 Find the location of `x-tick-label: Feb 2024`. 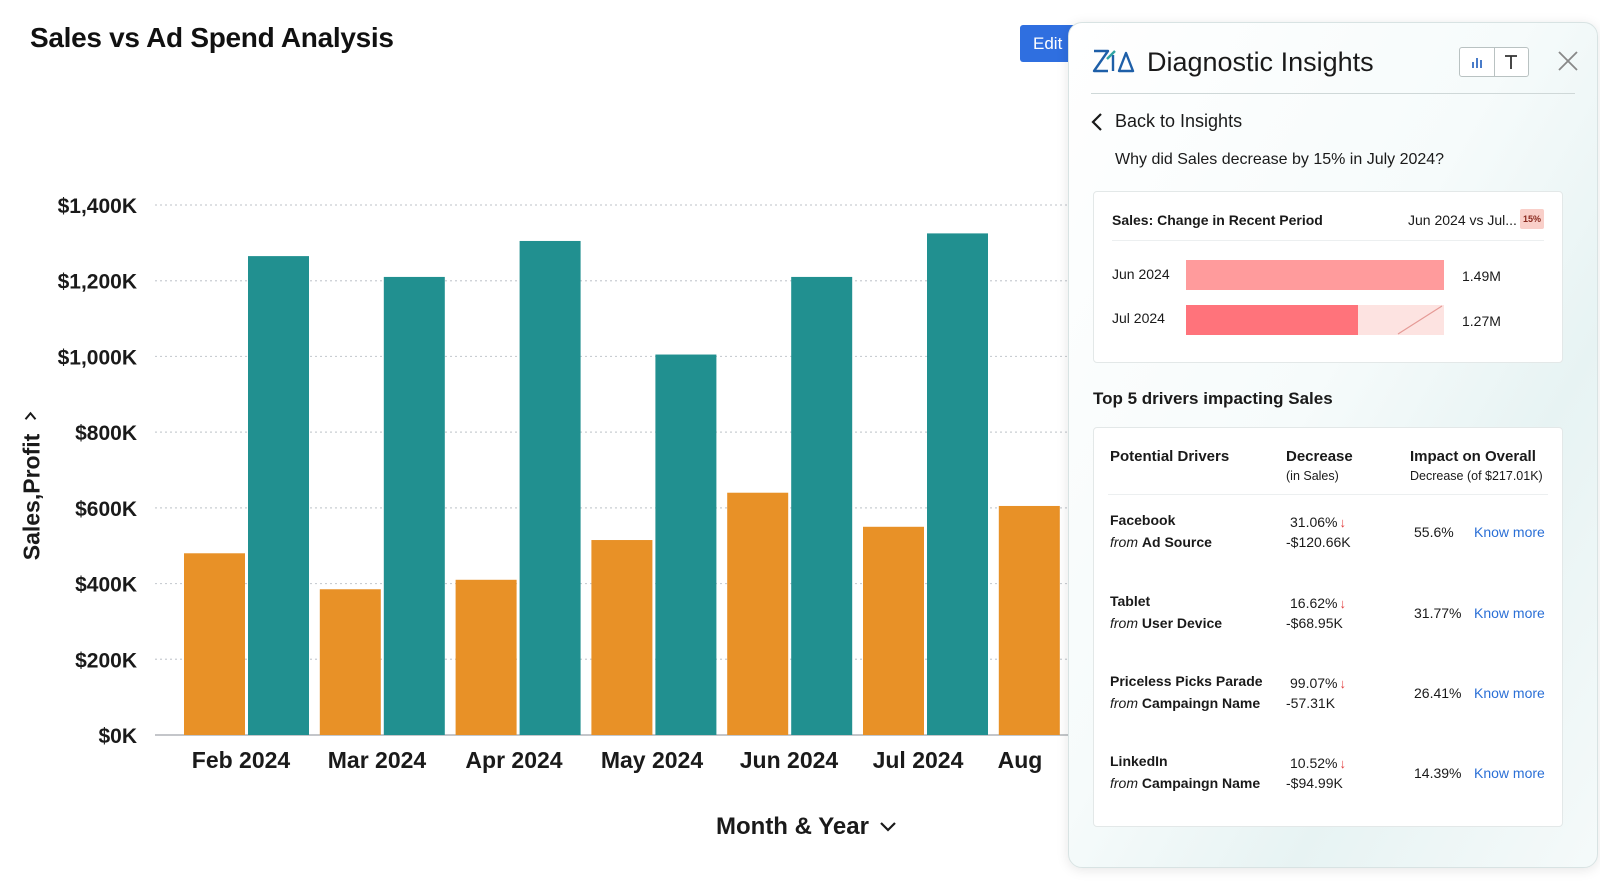

x-tick-label: Feb 2024 is located at coordinates (241, 760).